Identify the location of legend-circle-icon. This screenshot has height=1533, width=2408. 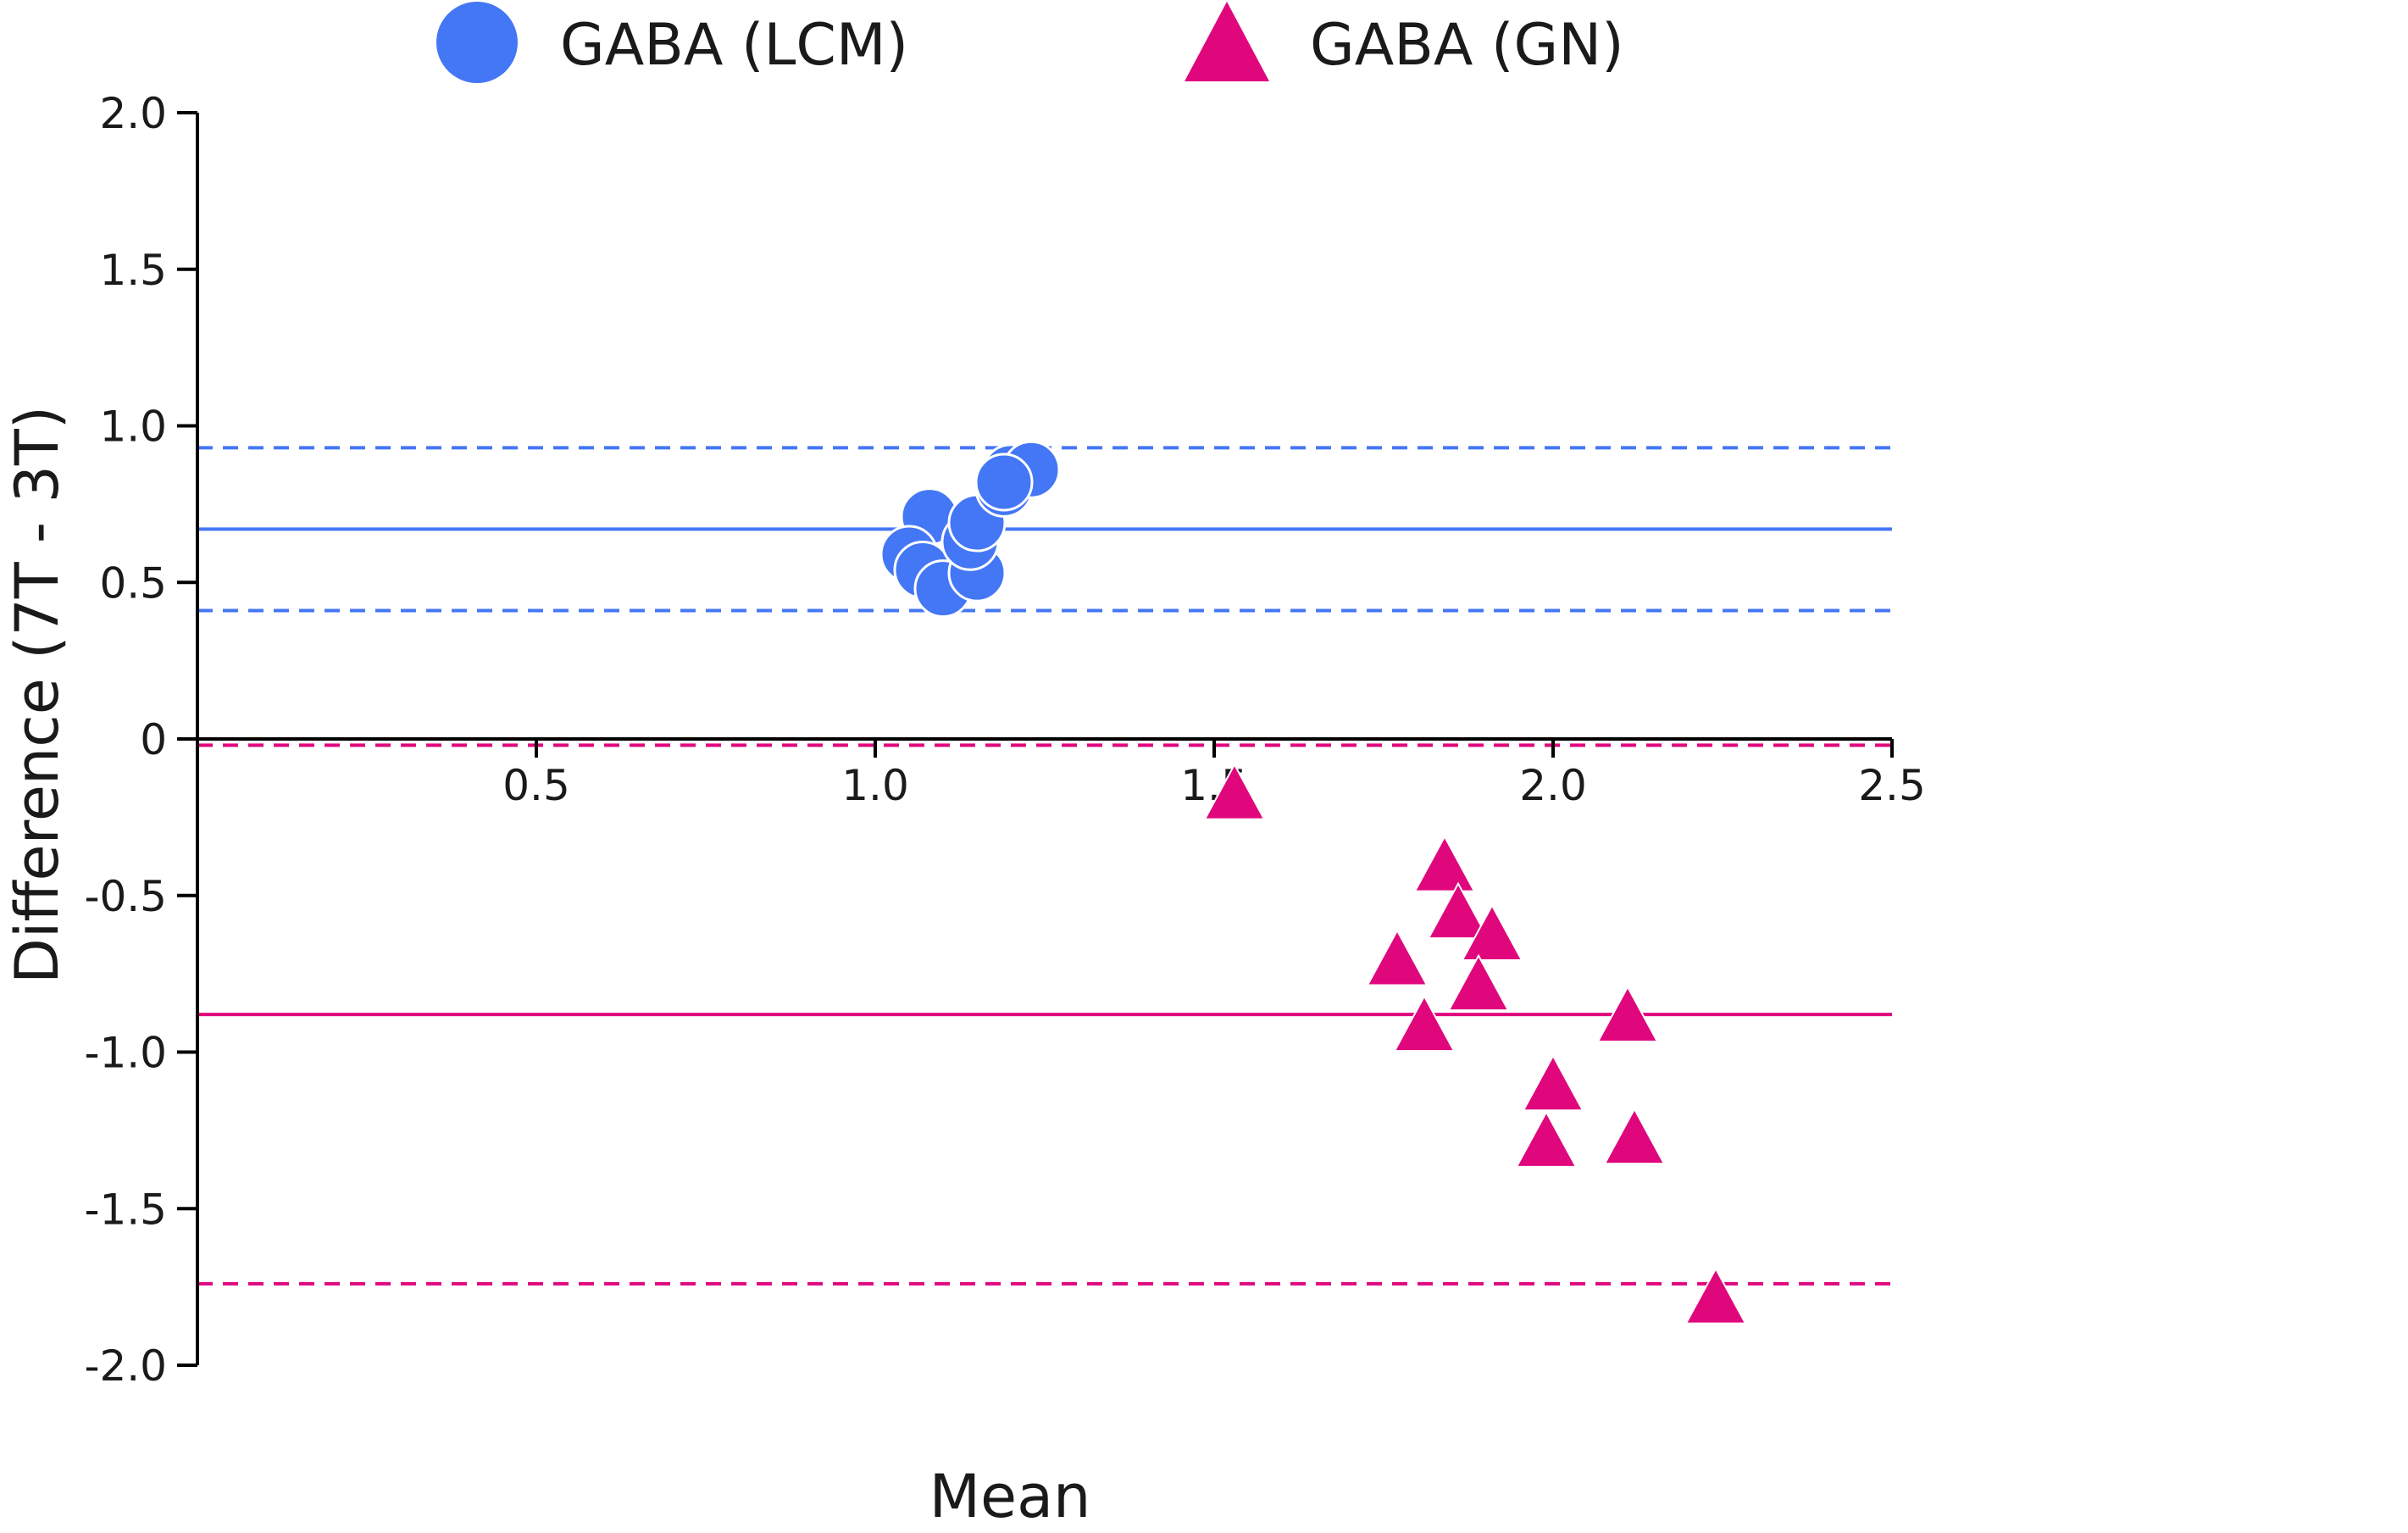
(477, 43).